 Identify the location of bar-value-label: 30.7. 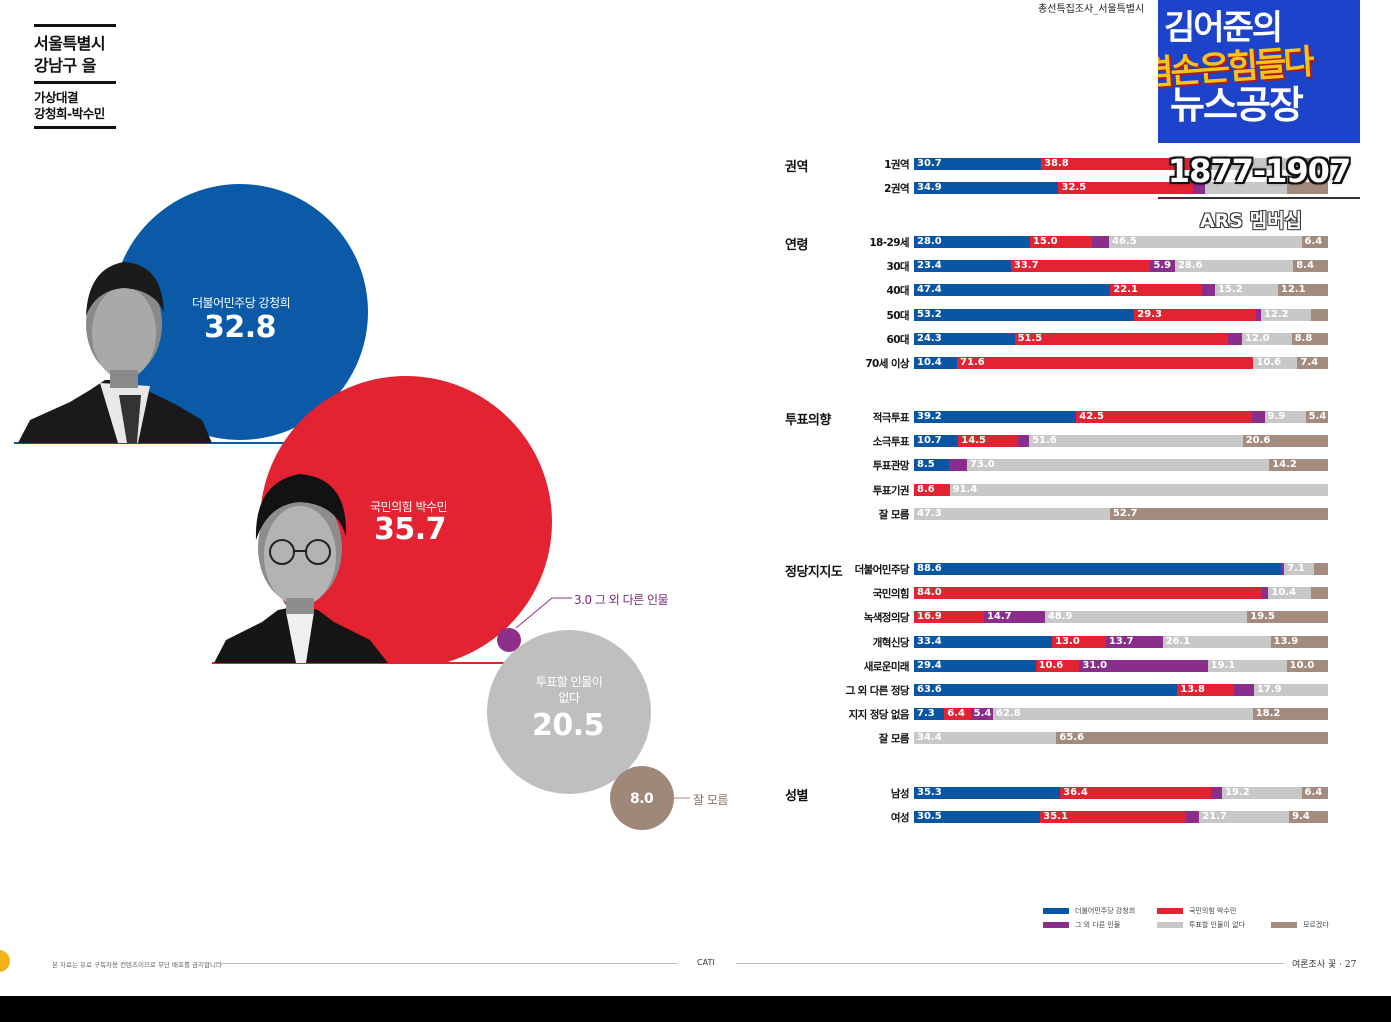
(929, 163).